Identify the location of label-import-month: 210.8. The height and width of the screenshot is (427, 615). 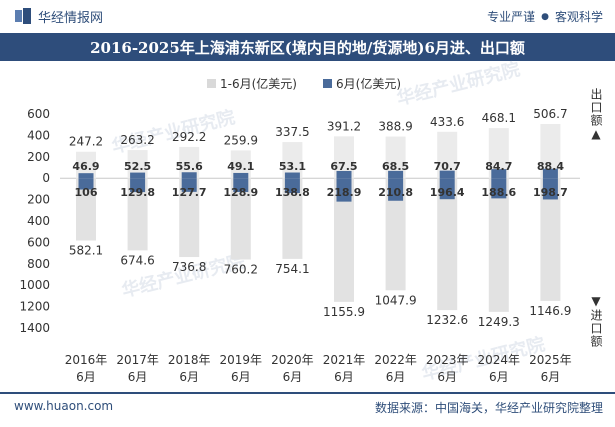
(395, 192).